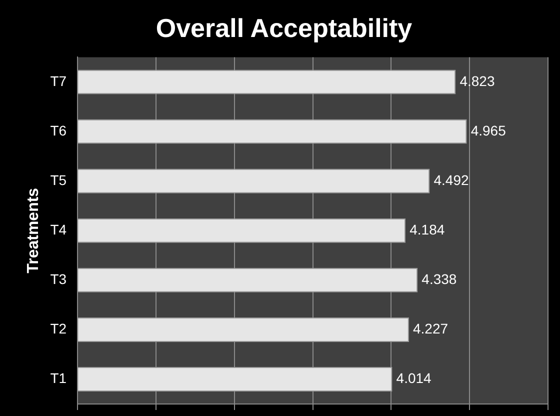  Describe the element at coordinates (33, 231) in the screenshot. I see `y-axis-title: Treatments` at that location.